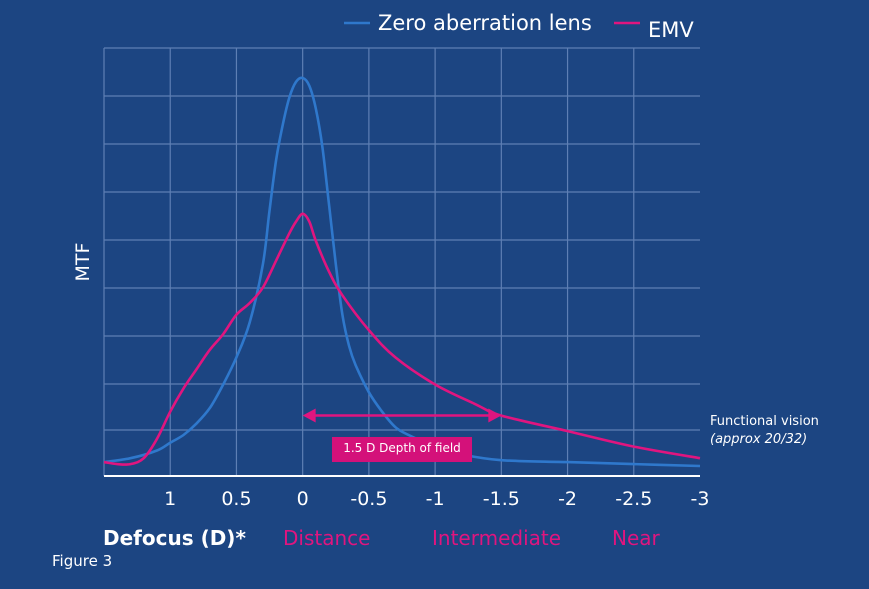 The height and width of the screenshot is (589, 869). I want to click on x-tick-label: -1, so click(435, 499).